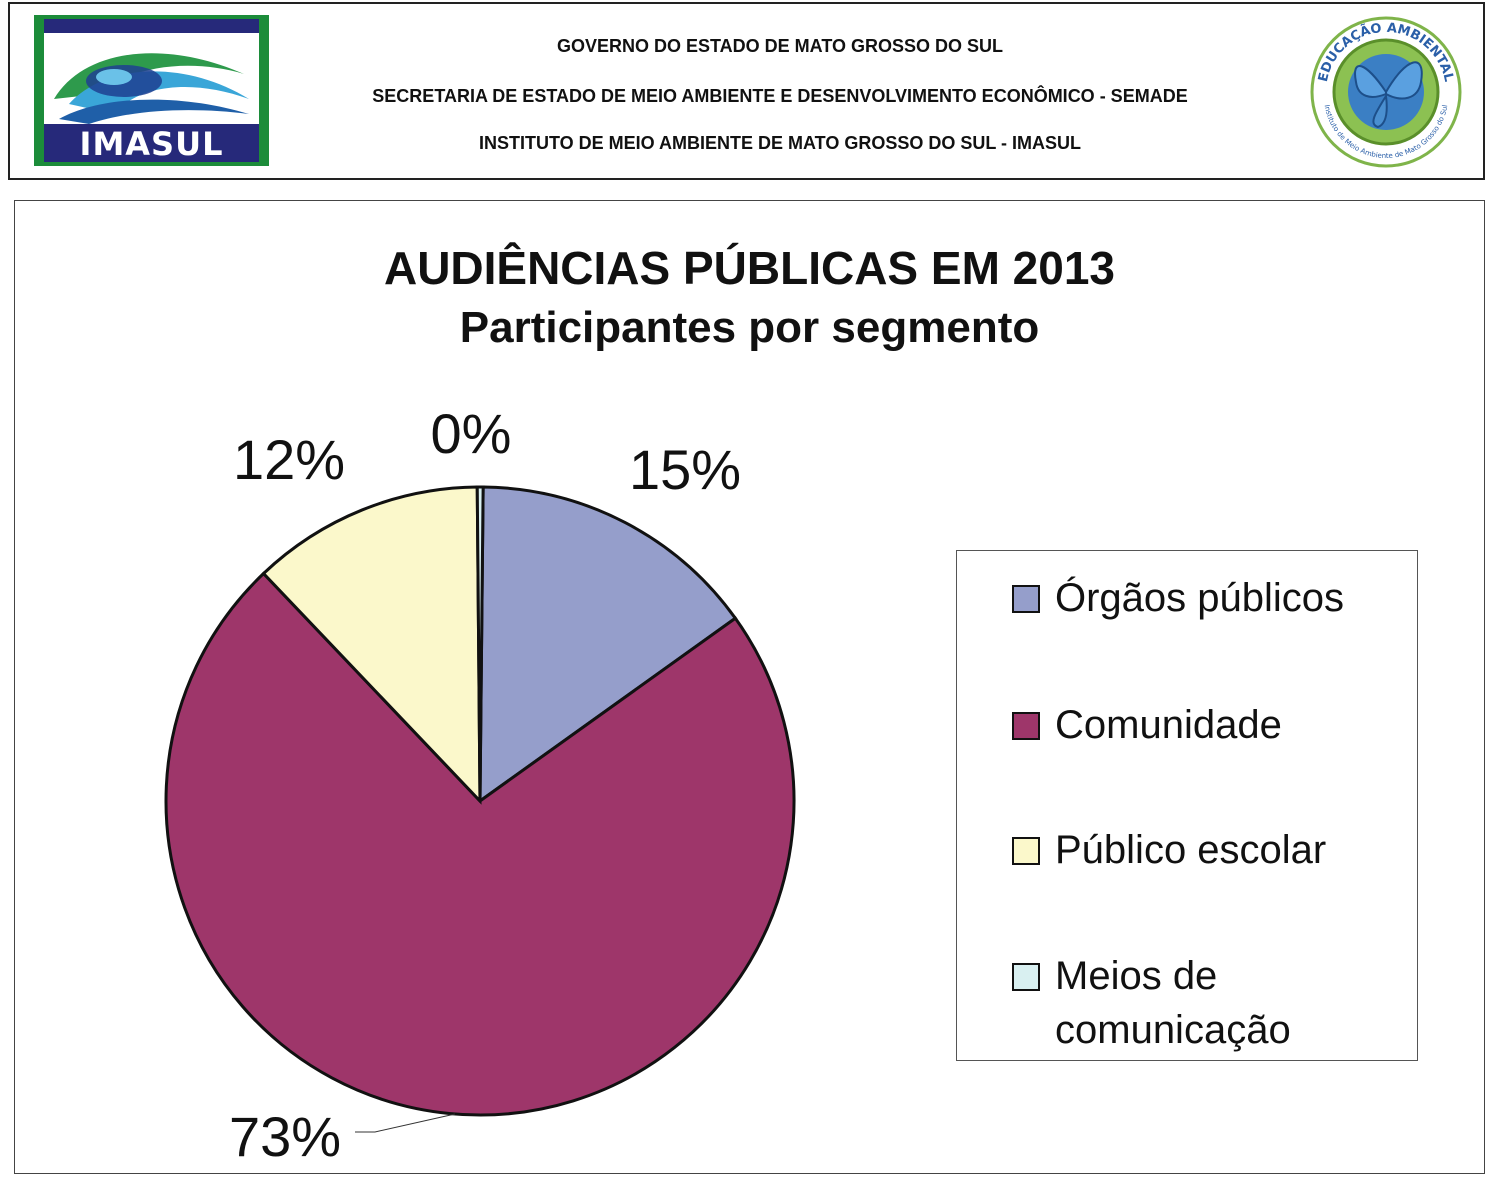 This screenshot has height=1186, width=1500. What do you see at coordinates (1200, 598) in the screenshot?
I see `legend-label-orgaos-publicos: Órgãos públicos` at bounding box center [1200, 598].